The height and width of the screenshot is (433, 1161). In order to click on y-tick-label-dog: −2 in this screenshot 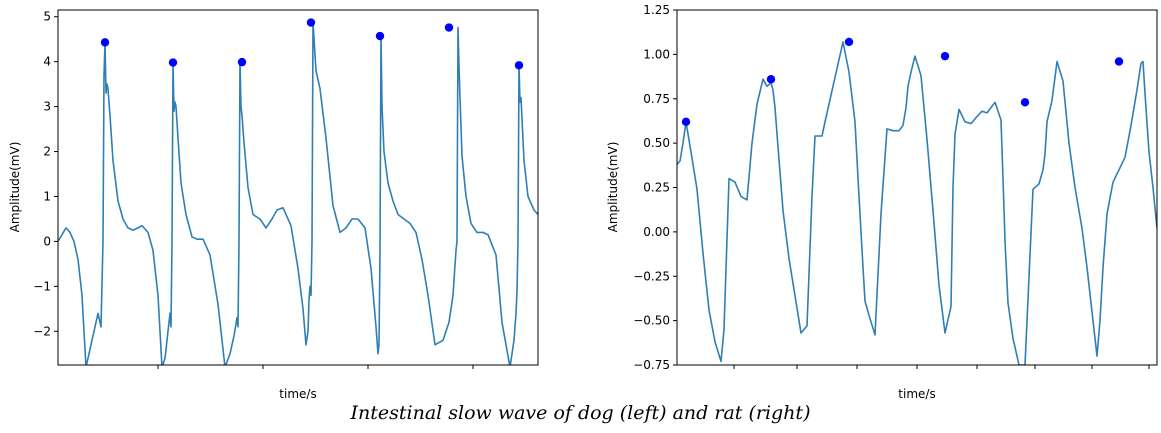, I will do `click(42, 331)`.